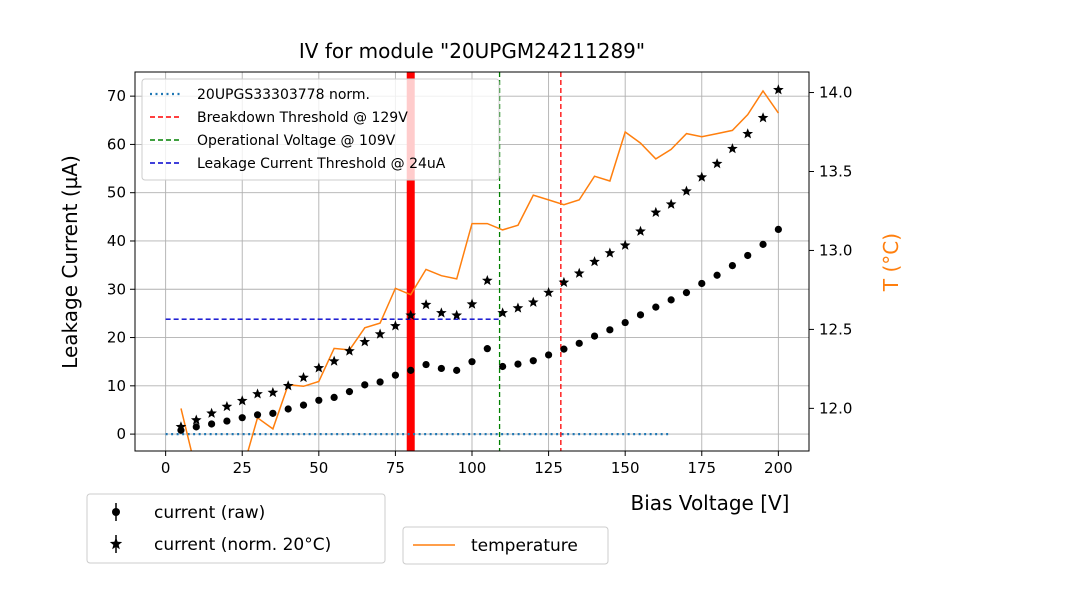 The width and height of the screenshot is (1080, 600). What do you see at coordinates (121, 434) in the screenshot?
I see `y-tick-label: 0` at bounding box center [121, 434].